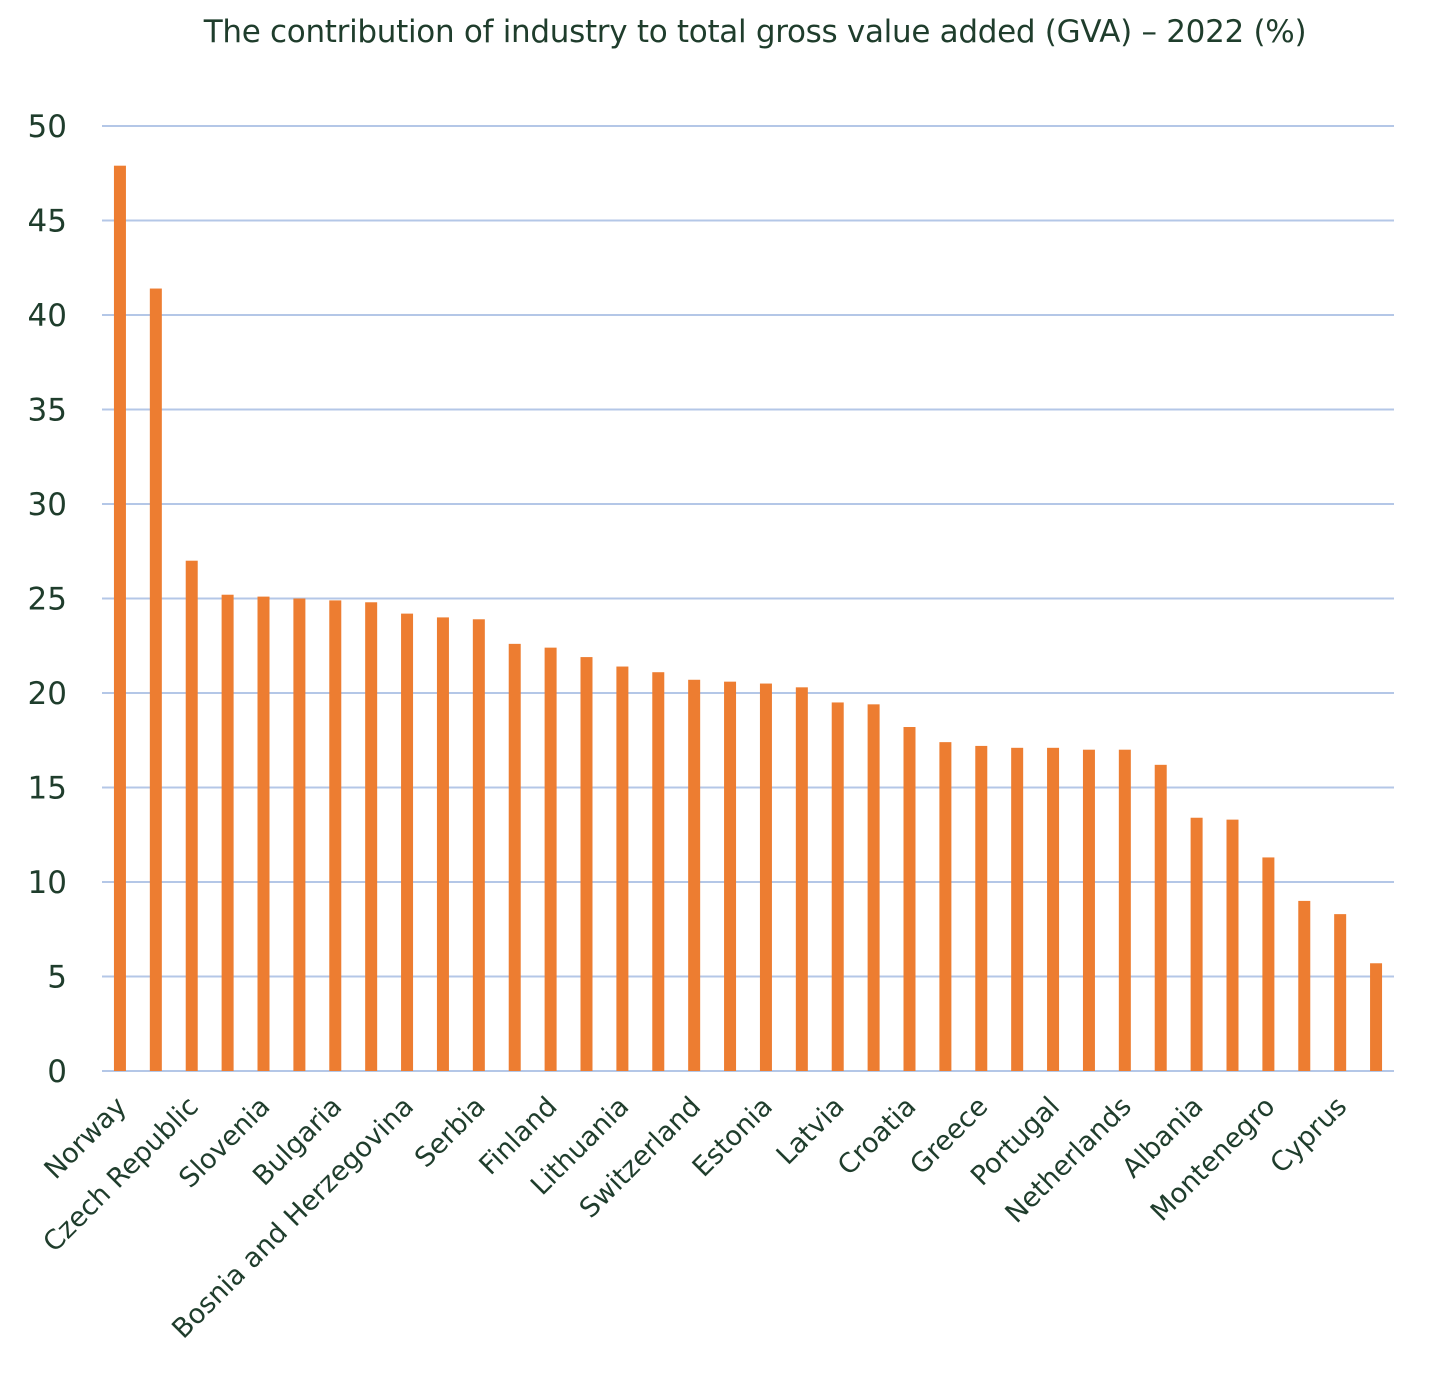 This screenshot has width=1440, height=1386. I want to click on y-tick-label: 10, so click(47, 883).